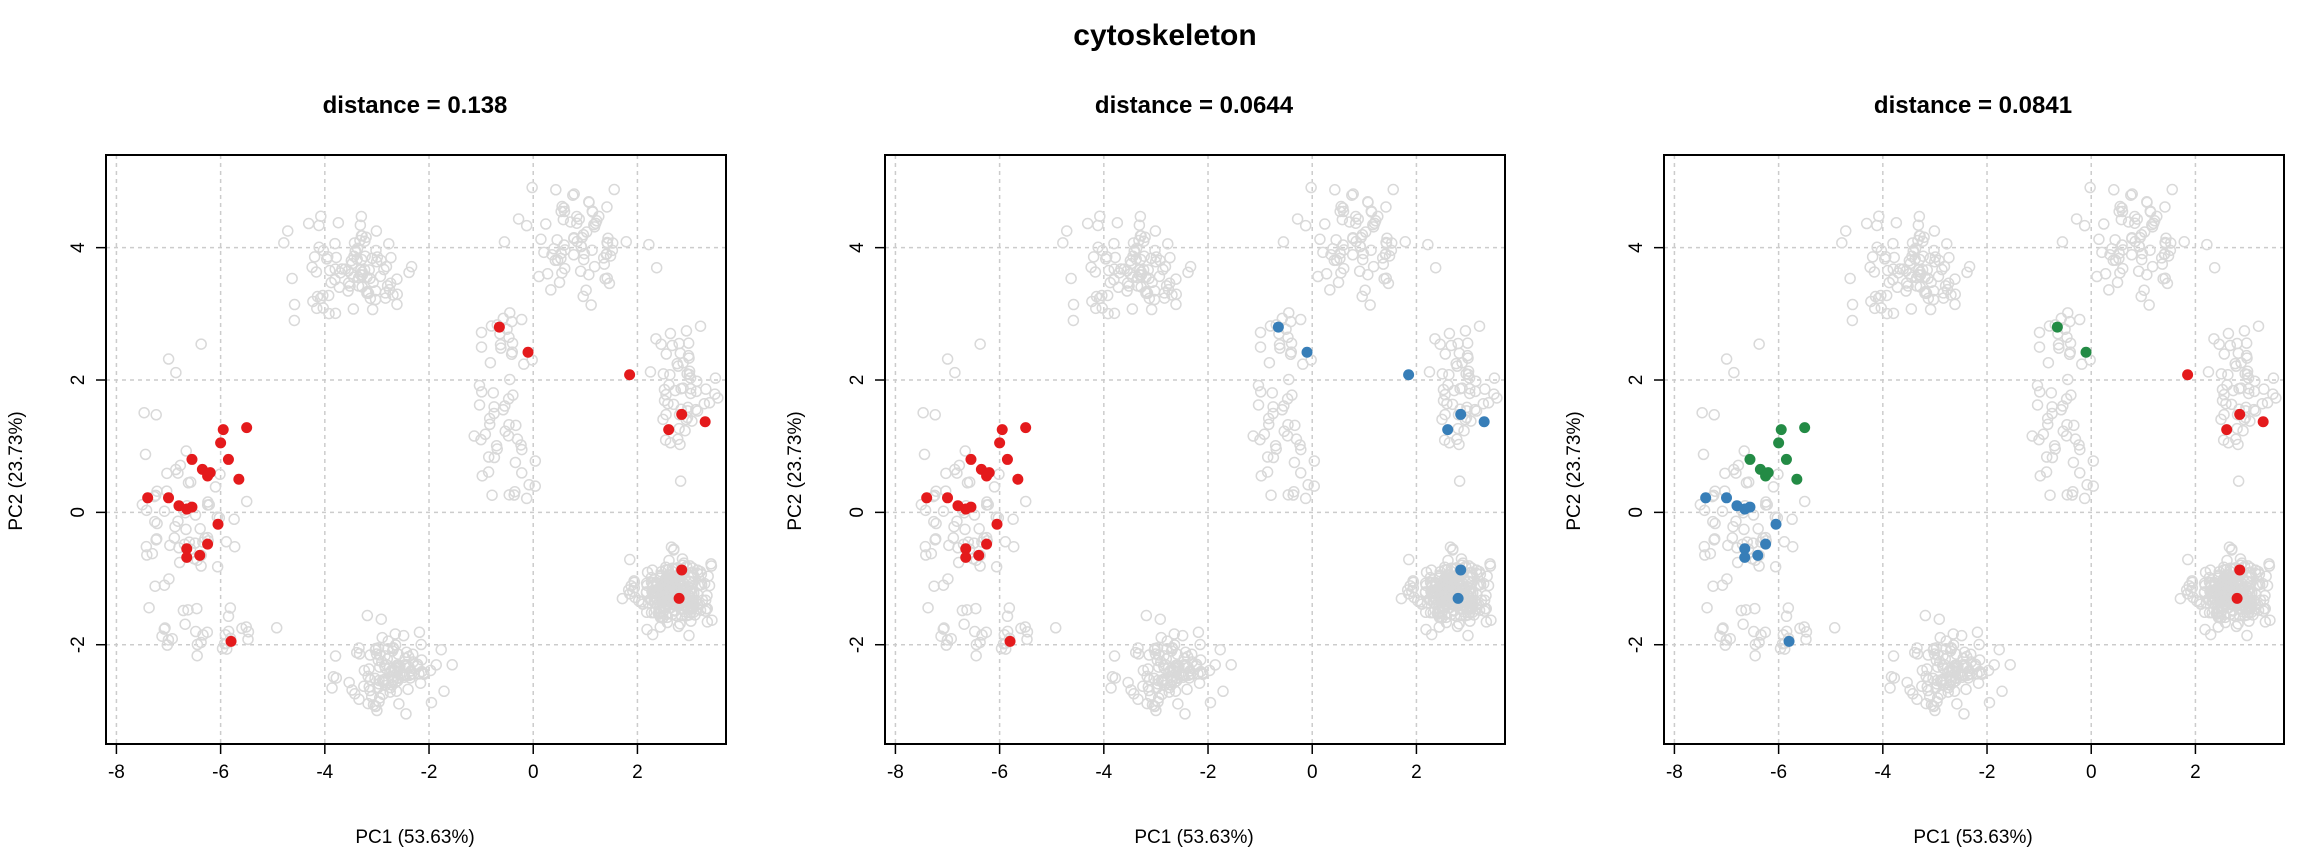 This screenshot has height=865, width=2304. What do you see at coordinates (1987, 772) in the screenshot?
I see `x-tick-label: -2` at bounding box center [1987, 772].